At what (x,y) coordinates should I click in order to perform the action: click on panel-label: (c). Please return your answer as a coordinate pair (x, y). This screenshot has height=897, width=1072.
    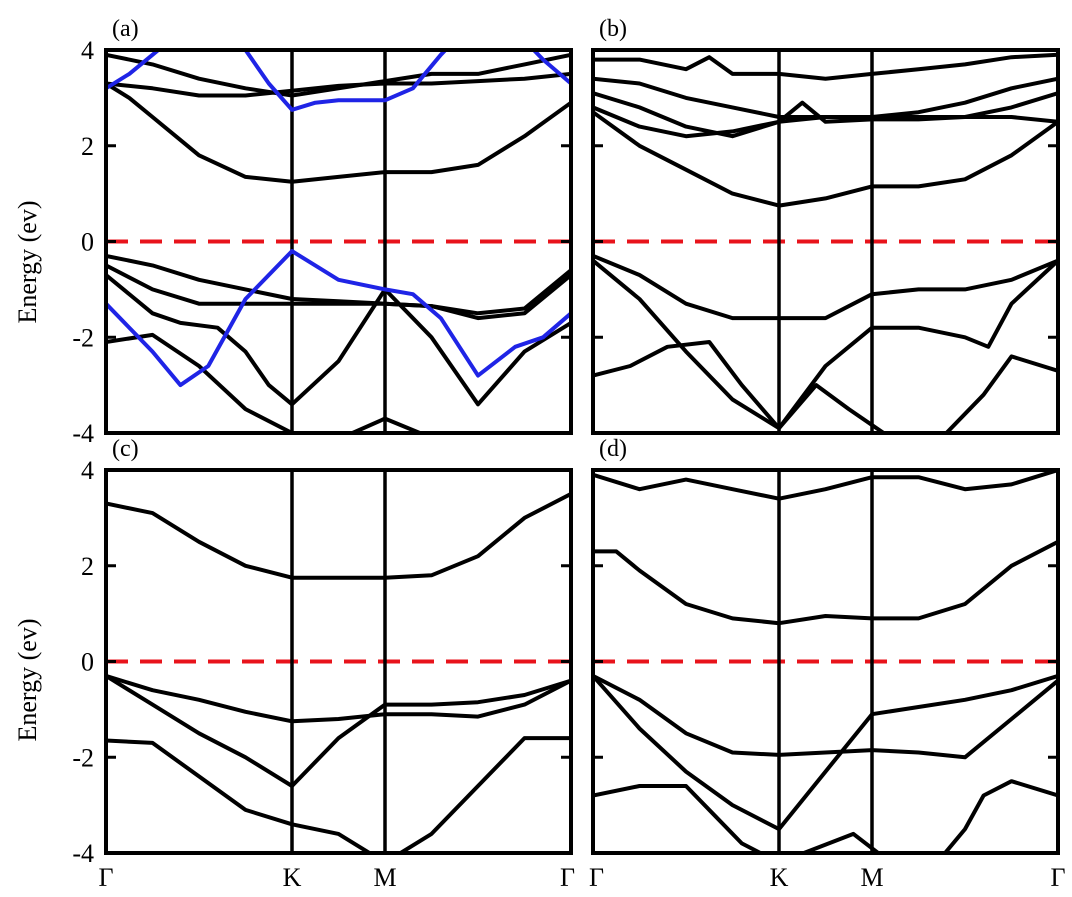
    Looking at the image, I should click on (125, 449).